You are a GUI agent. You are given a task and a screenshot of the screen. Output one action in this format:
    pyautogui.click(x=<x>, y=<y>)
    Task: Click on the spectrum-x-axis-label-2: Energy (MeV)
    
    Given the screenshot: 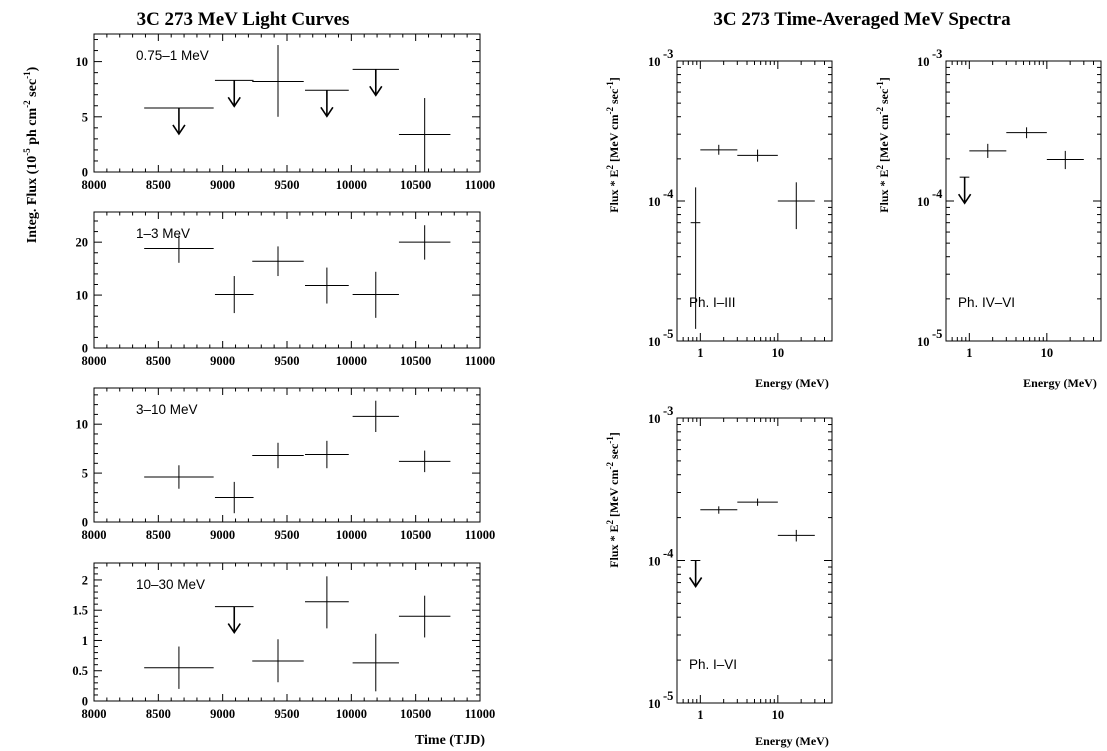 What is the action you would take?
    pyautogui.click(x=1060, y=383)
    